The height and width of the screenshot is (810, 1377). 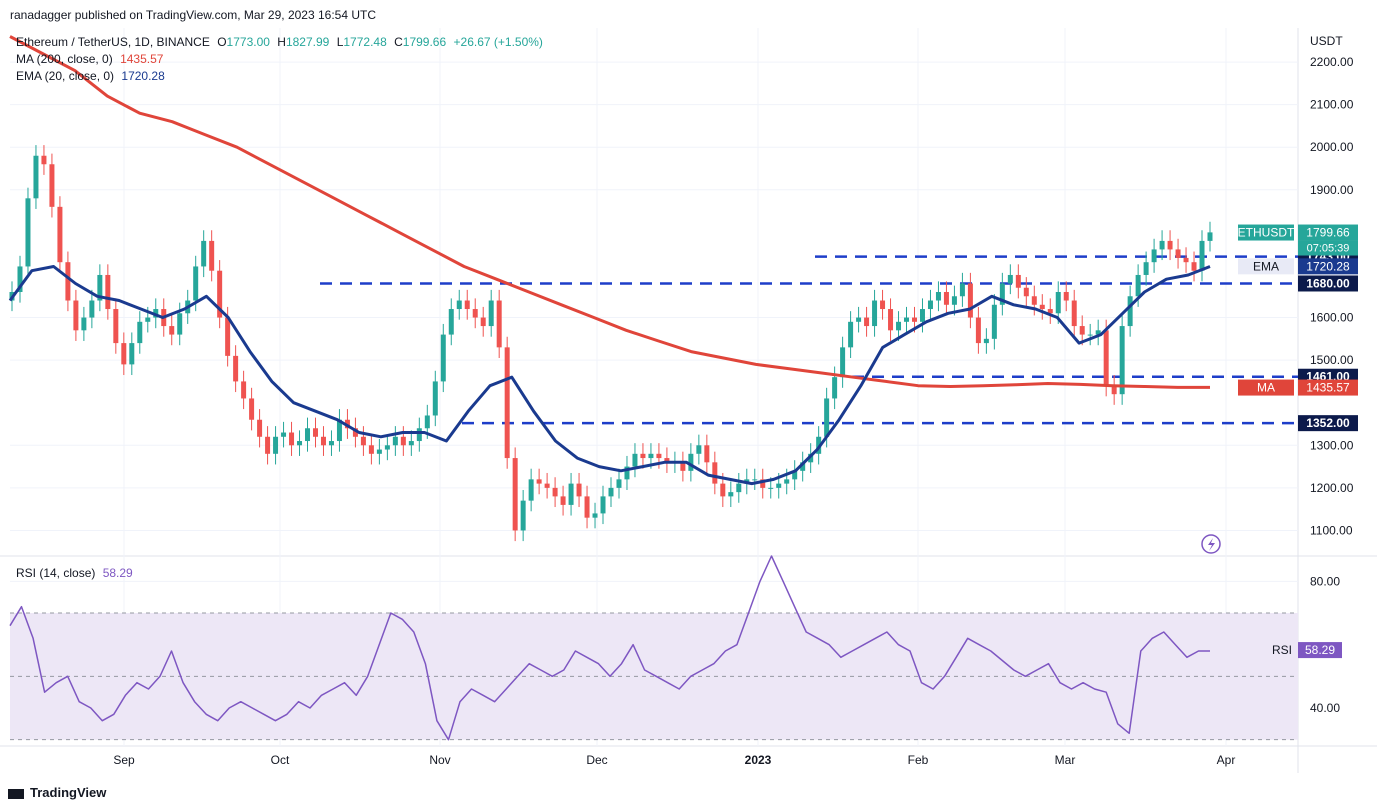 What do you see at coordinates (1332, 105) in the screenshot?
I see `price-tick-label: 2100.00` at bounding box center [1332, 105].